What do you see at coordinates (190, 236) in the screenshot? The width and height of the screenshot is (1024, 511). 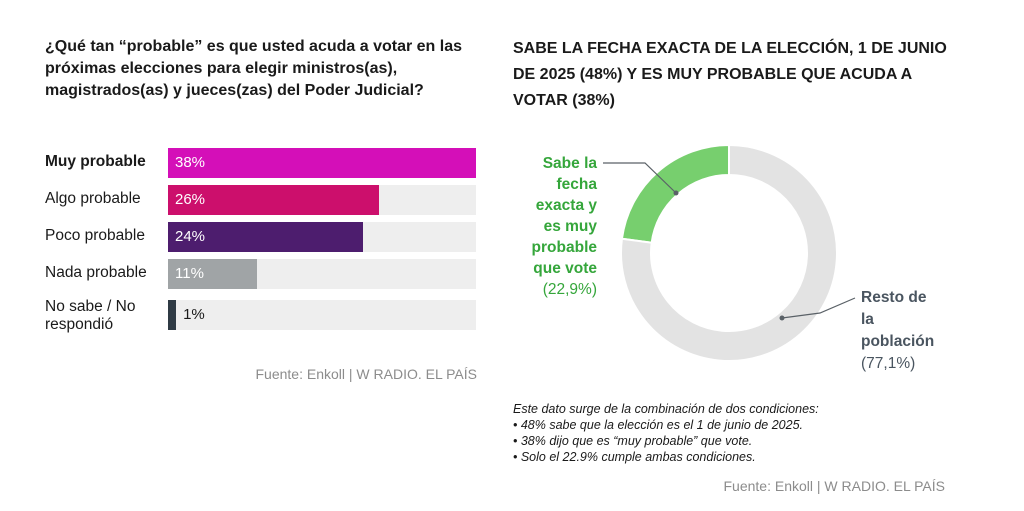 I see `bar-value-label: 24%` at bounding box center [190, 236].